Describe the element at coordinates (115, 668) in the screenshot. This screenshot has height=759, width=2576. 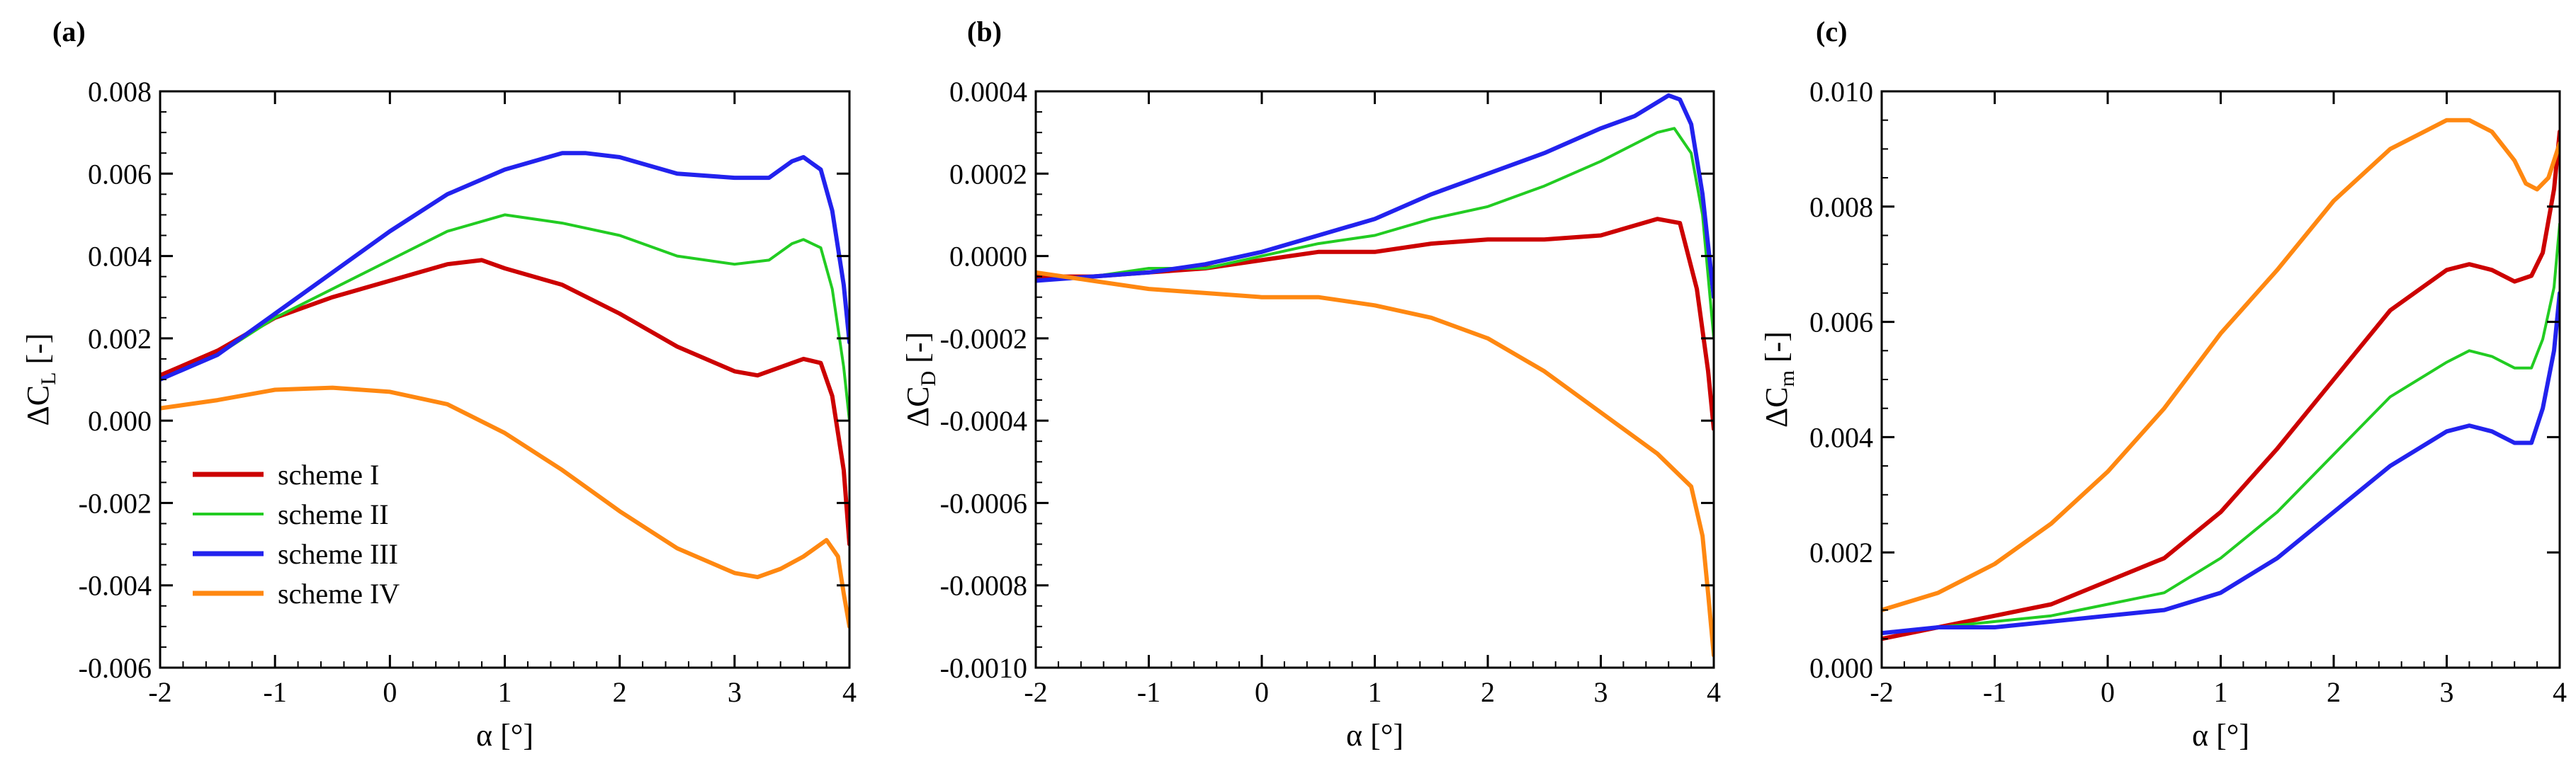
I see `y-tick-label: -0.006` at that location.